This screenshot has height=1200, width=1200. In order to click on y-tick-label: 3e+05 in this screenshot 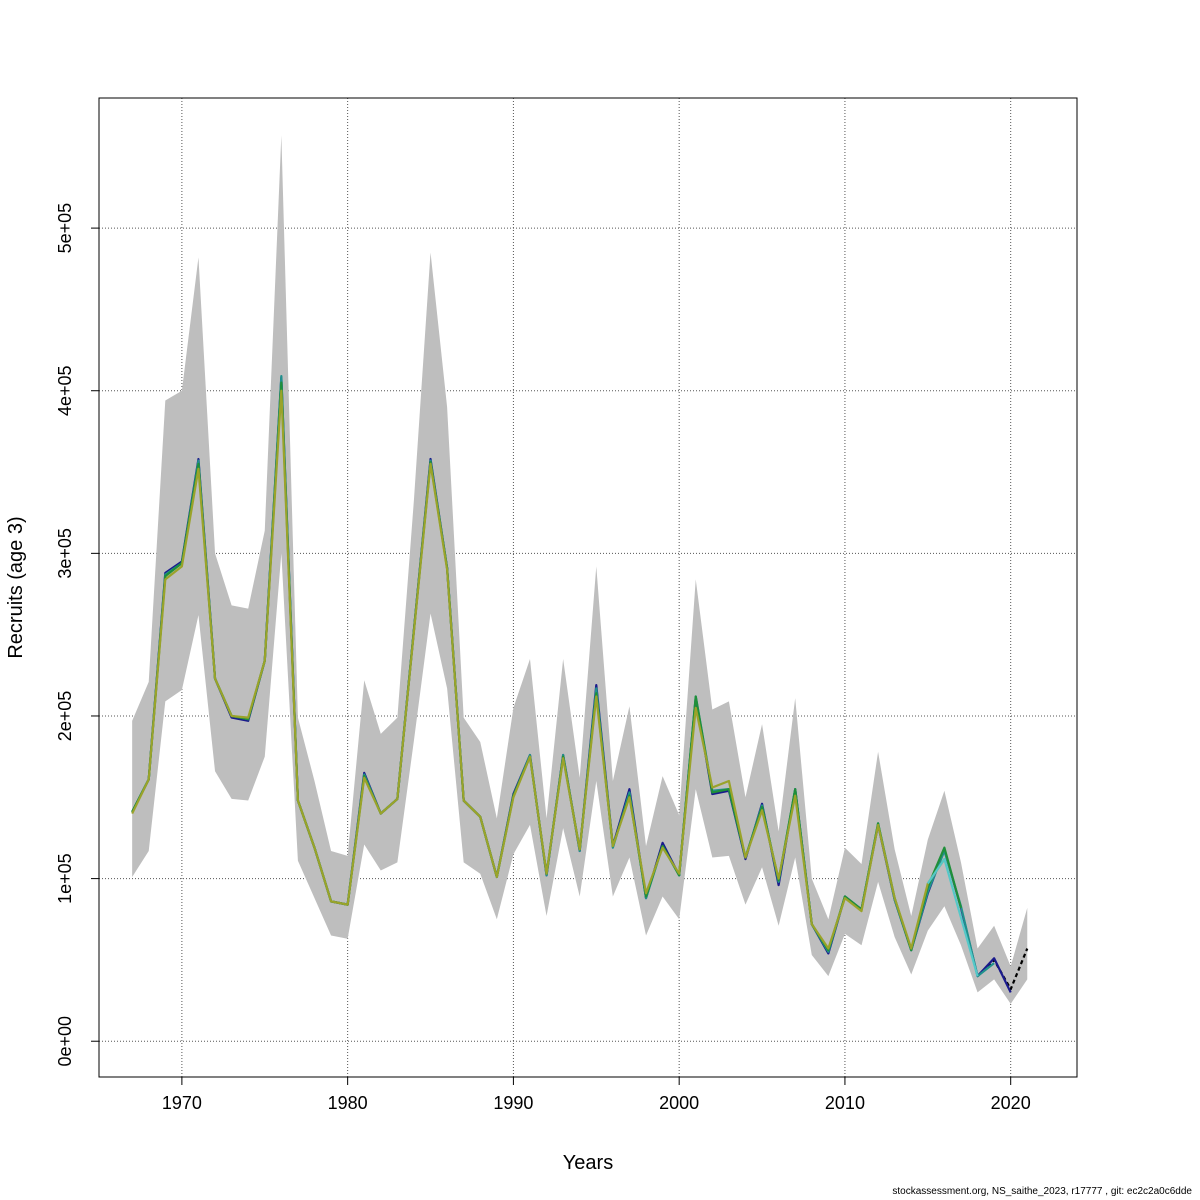, I will do `click(65, 553)`.